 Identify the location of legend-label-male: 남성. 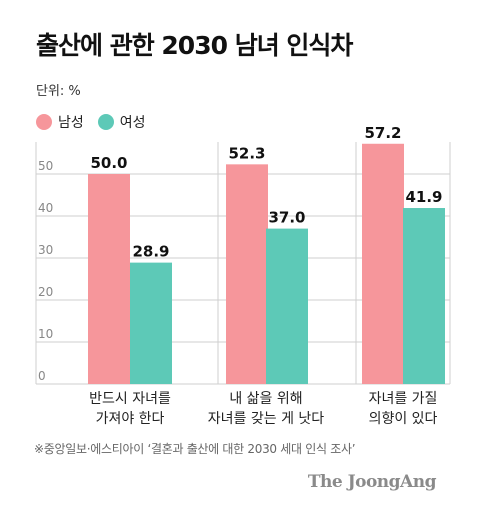
(71, 123).